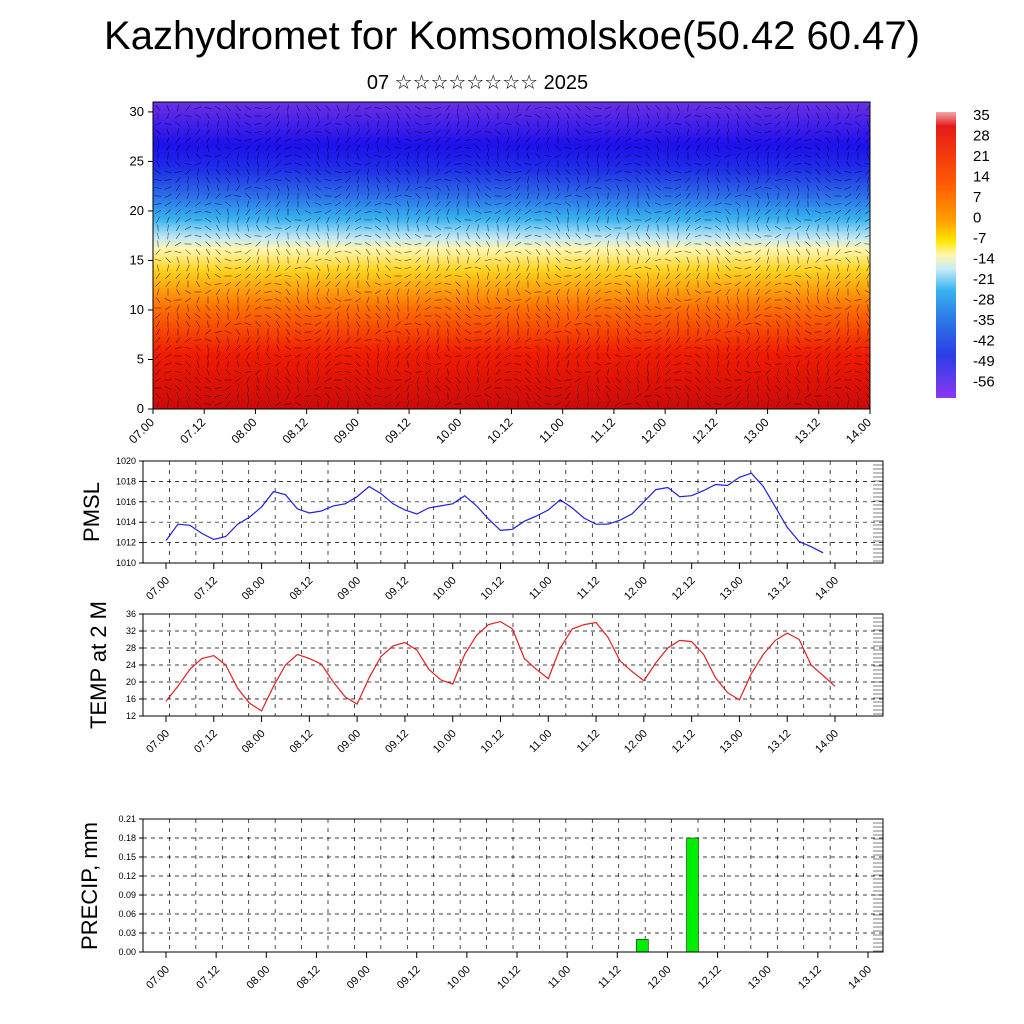 The image size is (1024, 1024). I want to click on colorbar-scale, so click(946, 255).